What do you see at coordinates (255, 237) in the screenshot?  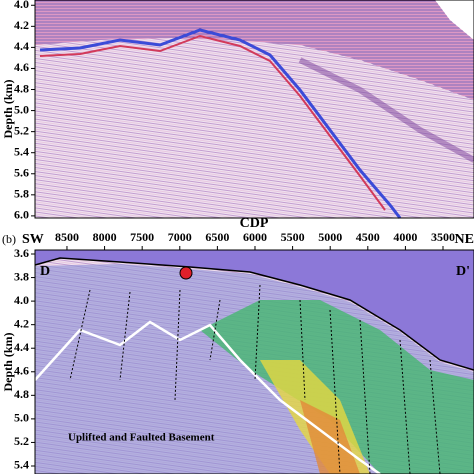 I see `x-tick-label: 6000` at bounding box center [255, 237].